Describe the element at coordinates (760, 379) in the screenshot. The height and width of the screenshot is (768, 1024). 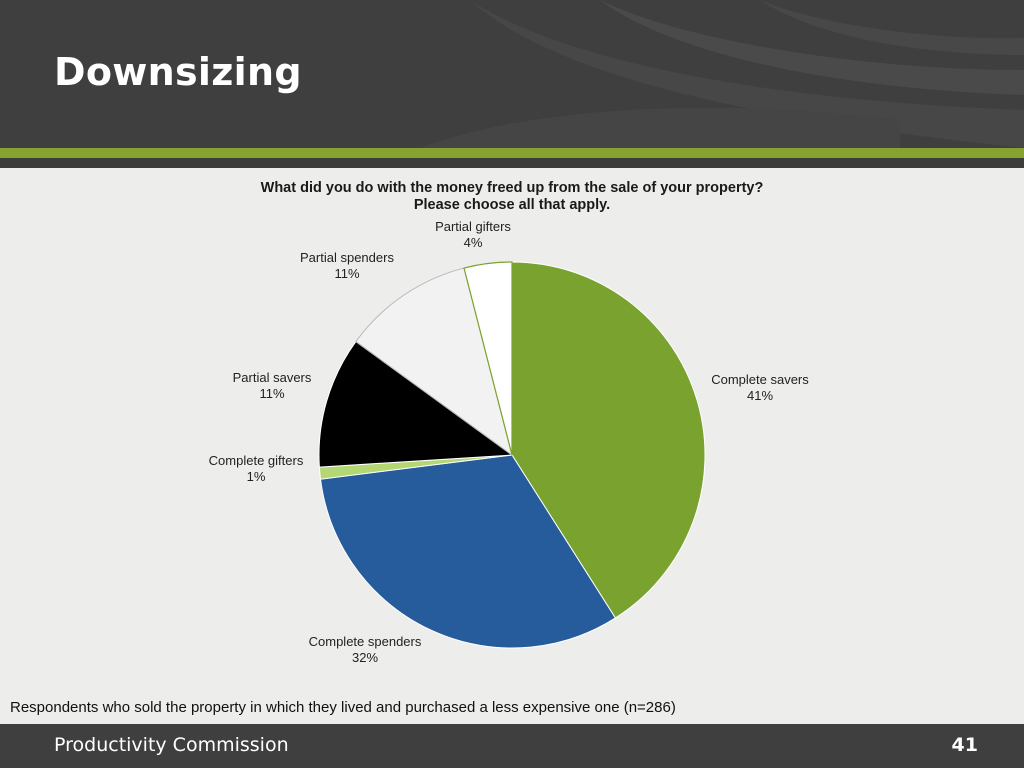
I see `slice-label-name: Complete savers` at that location.